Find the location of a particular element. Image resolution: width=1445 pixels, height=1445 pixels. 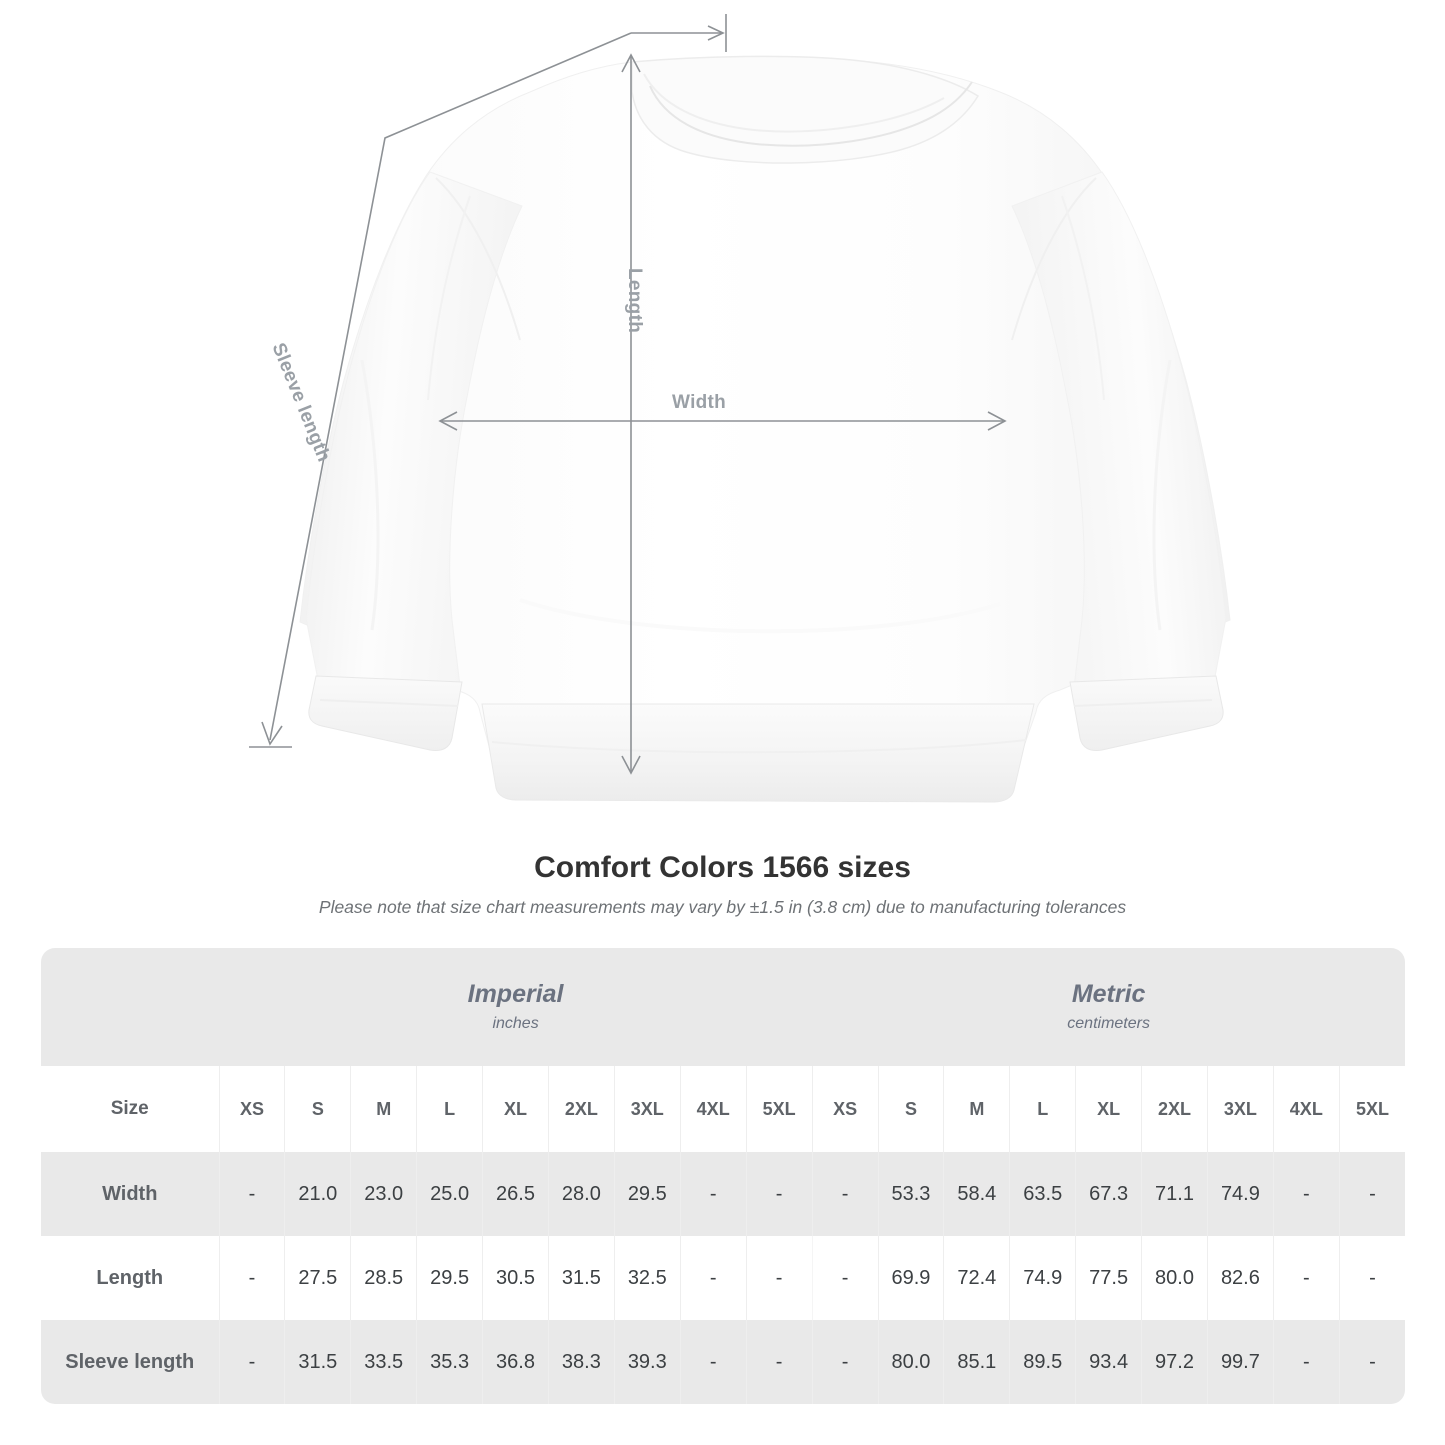

cell-length-imperial-l: 29.5 is located at coordinates (449, 1278).